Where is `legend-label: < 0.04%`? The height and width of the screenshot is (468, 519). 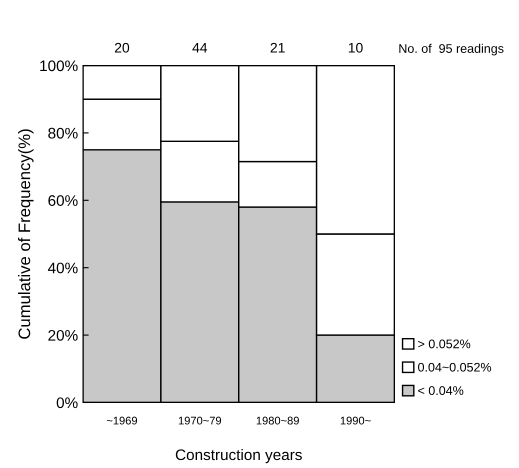
legend-label: < 0.04% is located at coordinates (441, 391).